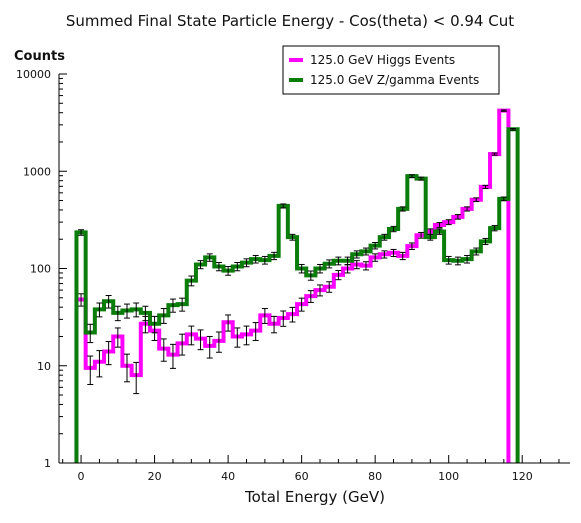  What do you see at coordinates (228, 476) in the screenshot?
I see `x-tick-label: 40` at bounding box center [228, 476].